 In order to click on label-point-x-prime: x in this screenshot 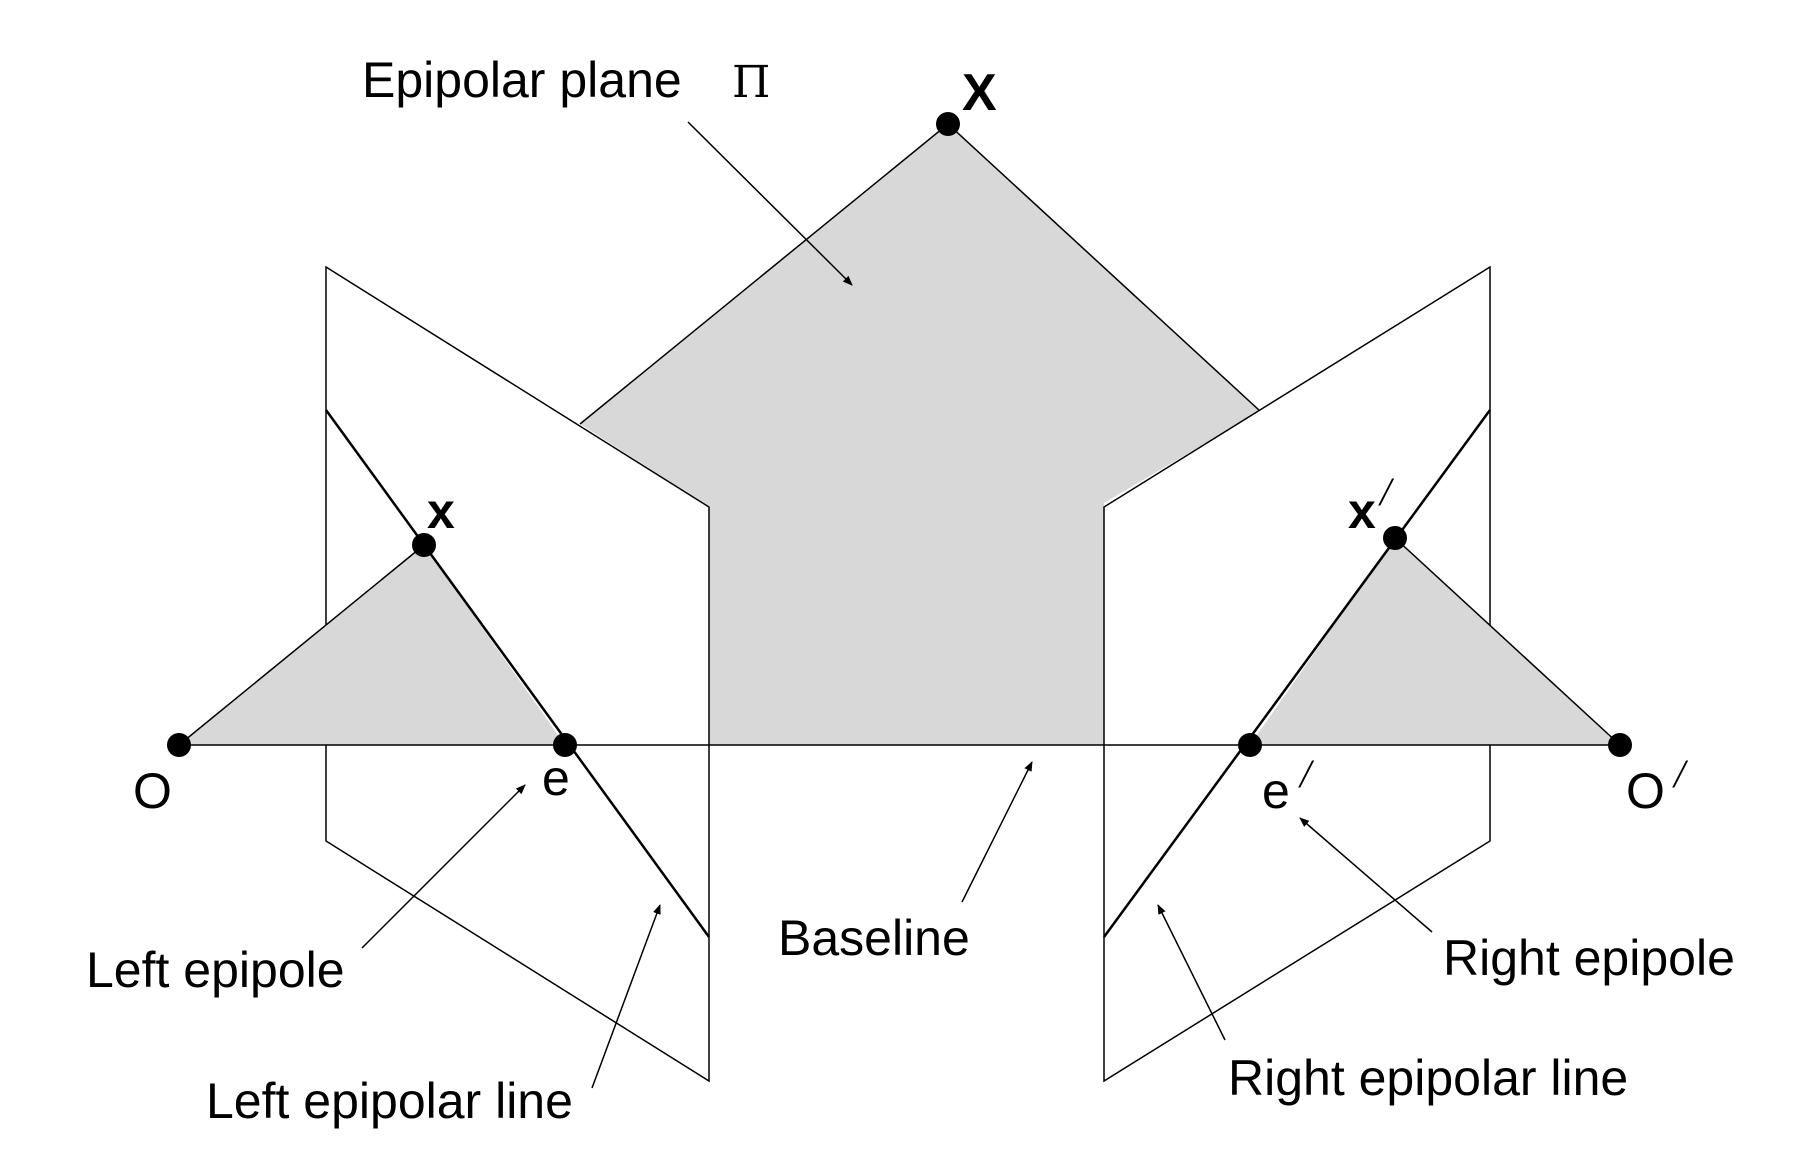, I will do `click(1362, 511)`.